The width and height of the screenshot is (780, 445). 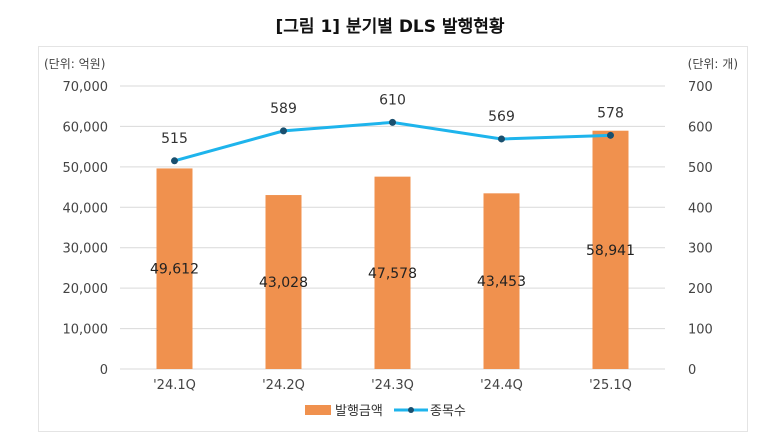 I want to click on bar-data-label: 58,941, so click(x=610, y=251).